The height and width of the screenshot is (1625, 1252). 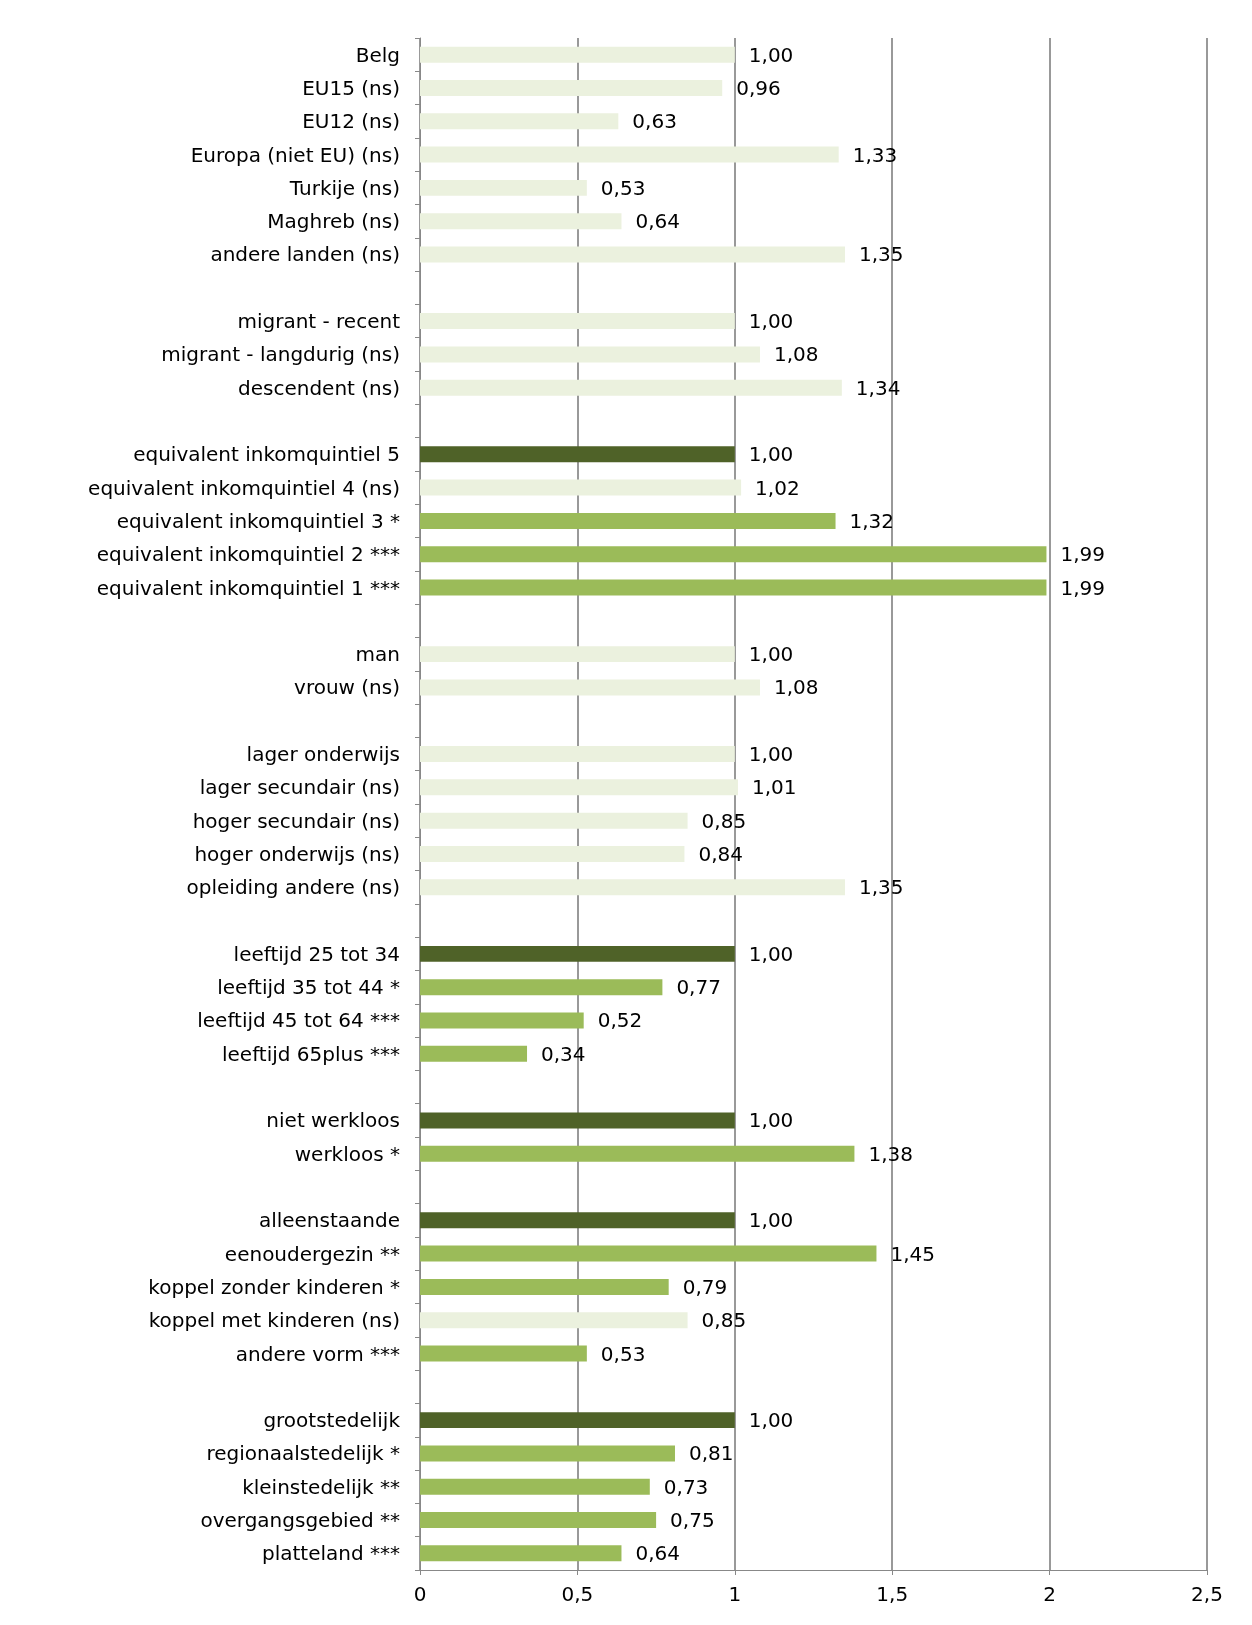 I want to click on y-tick-label: migrant - recent, so click(x=319, y=321).